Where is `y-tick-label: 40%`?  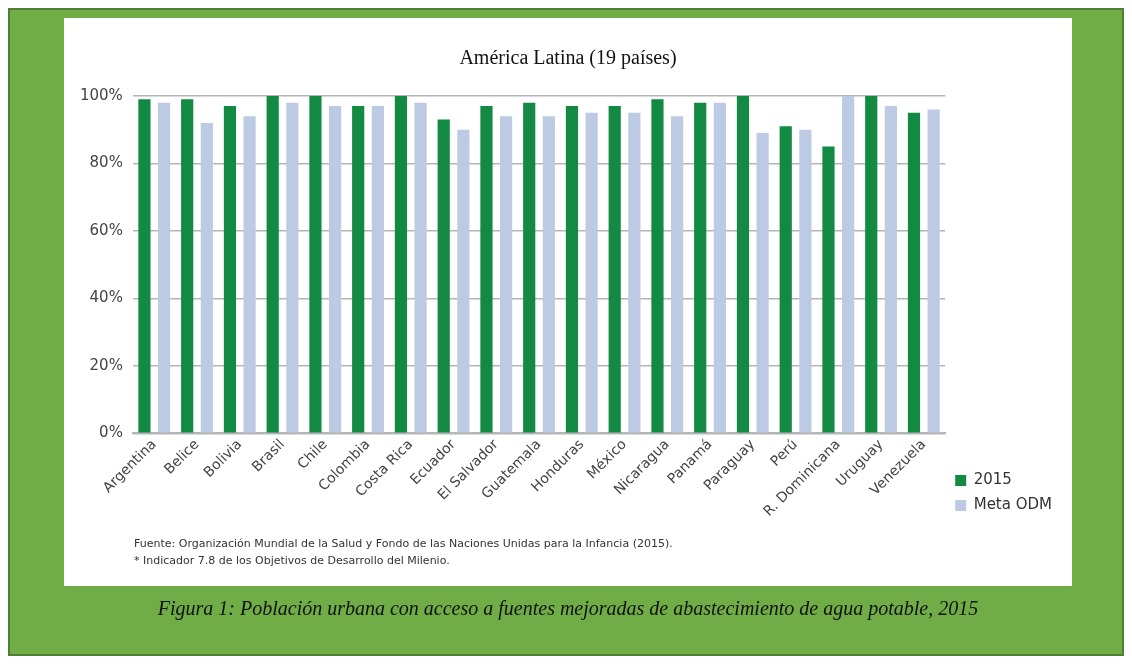
y-tick-label: 40% is located at coordinates (106, 297).